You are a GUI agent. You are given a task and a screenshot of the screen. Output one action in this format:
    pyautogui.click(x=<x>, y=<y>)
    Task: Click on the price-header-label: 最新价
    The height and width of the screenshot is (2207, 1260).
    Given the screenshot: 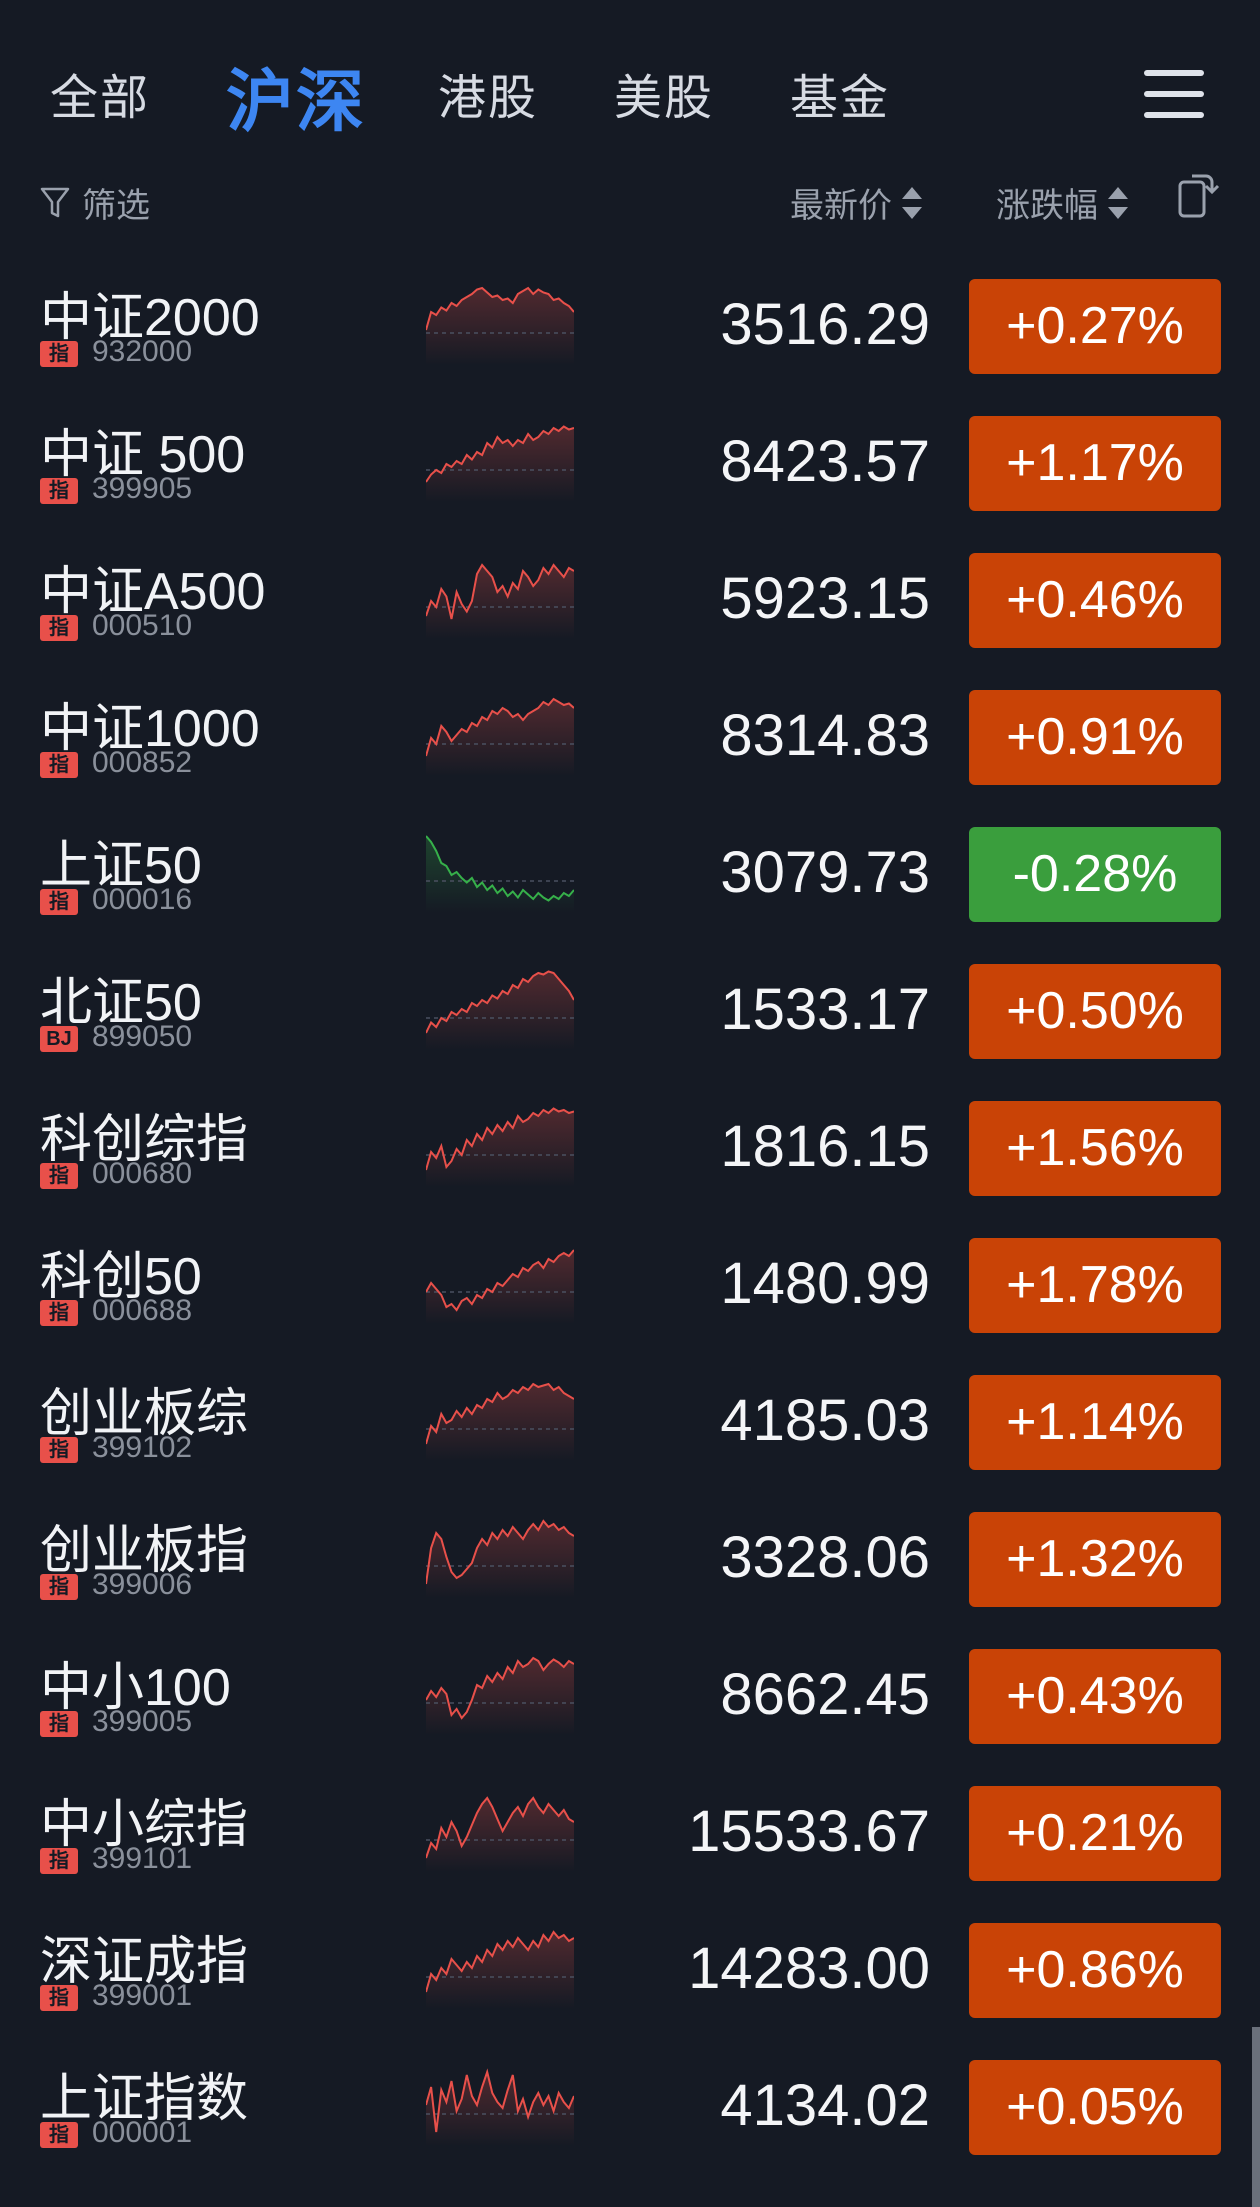 What is the action you would take?
    pyautogui.click(x=841, y=206)
    